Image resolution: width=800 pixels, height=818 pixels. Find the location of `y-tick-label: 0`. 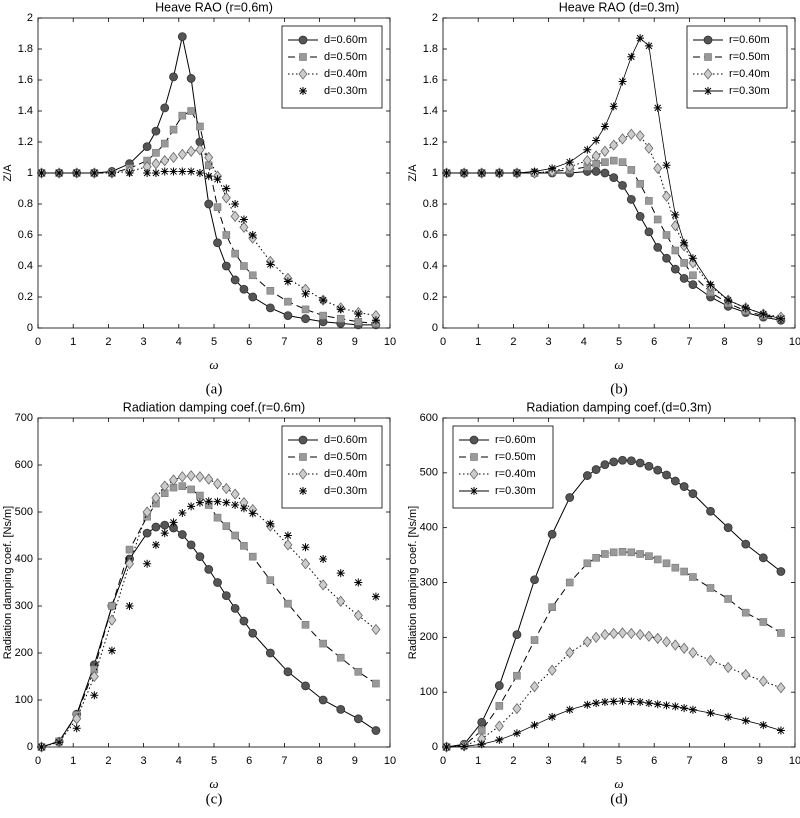

y-tick-label: 0 is located at coordinates (30, 328).